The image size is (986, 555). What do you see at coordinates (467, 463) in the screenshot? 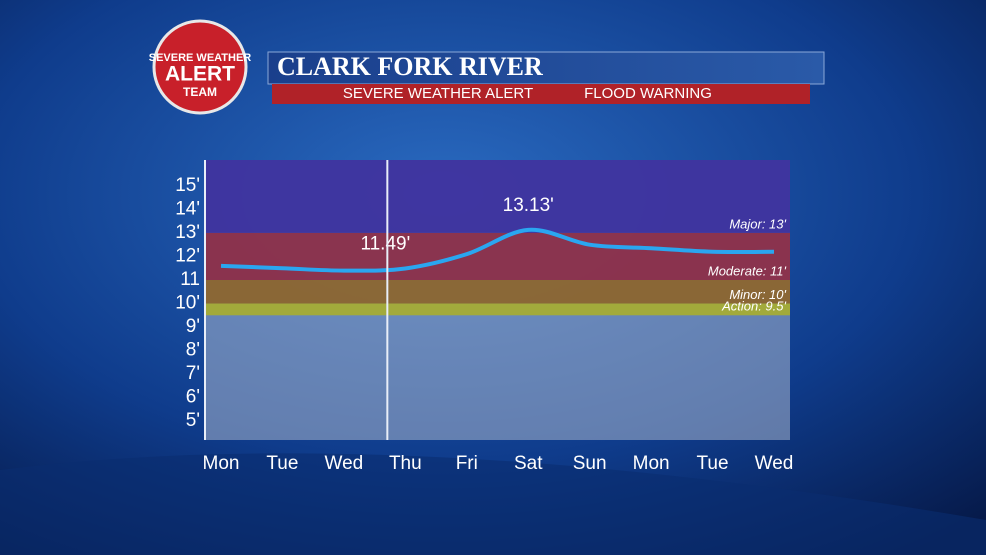
I see `x-tick-label: Fri` at bounding box center [467, 463].